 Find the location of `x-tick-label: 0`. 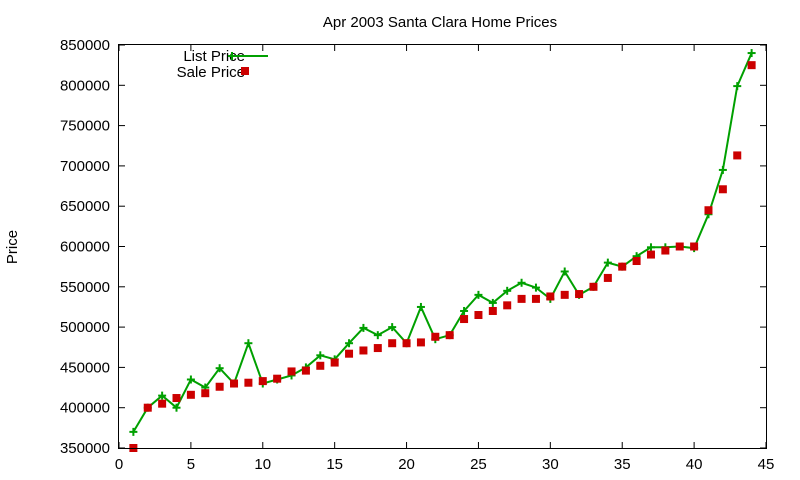

x-tick-label: 0 is located at coordinates (119, 464).